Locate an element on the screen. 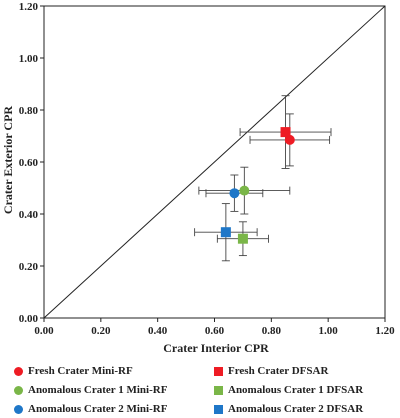 The image size is (400, 418). legend-item: Fresh Crater DFSAR is located at coordinates (271, 371).